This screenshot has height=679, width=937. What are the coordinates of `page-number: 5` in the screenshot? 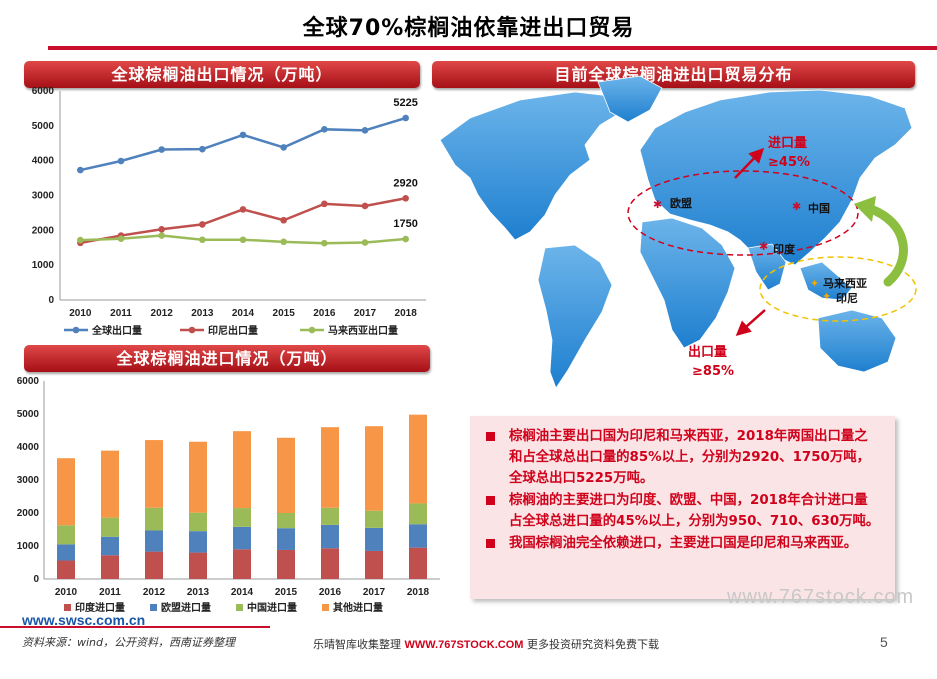 It's located at (884, 642).